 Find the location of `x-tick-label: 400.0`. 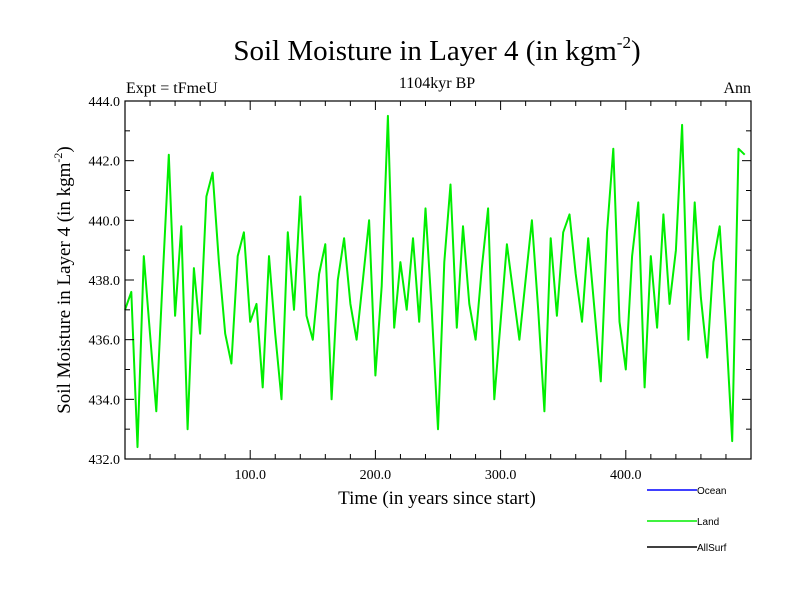

x-tick-label: 400.0 is located at coordinates (626, 475).